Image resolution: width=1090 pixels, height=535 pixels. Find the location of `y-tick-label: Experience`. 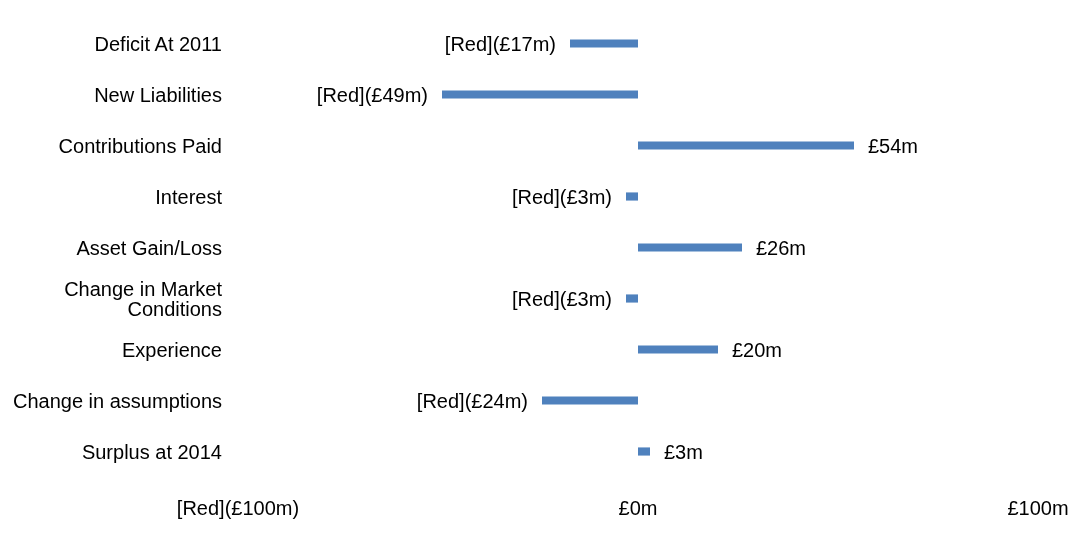

y-tick-label: Experience is located at coordinates (171, 349).